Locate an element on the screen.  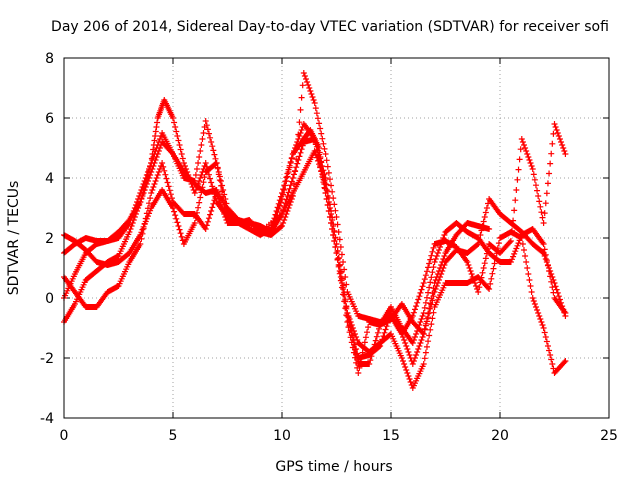
x-tick-label: 0 is located at coordinates (64, 436).